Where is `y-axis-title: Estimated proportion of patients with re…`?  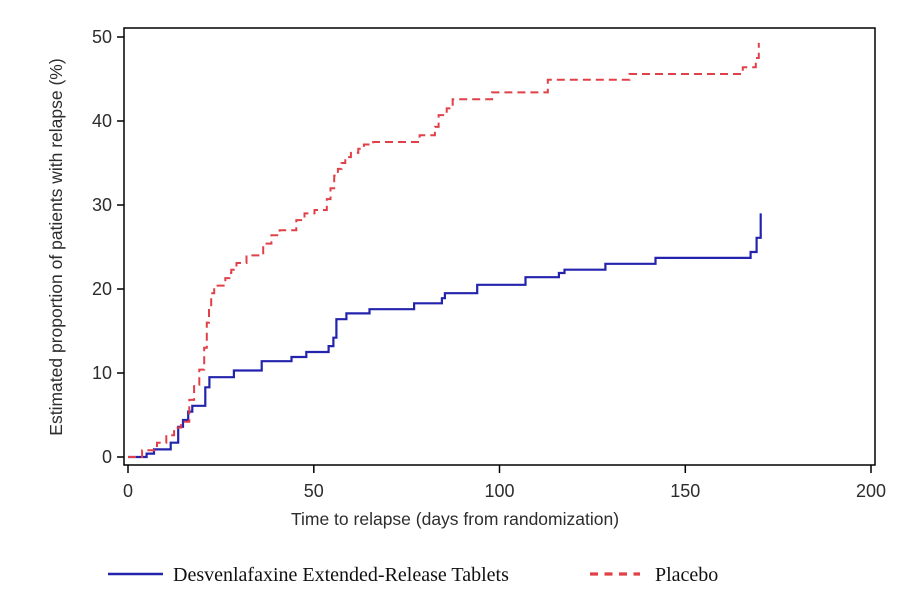
y-axis-title: Estimated proportion of patients with re… is located at coordinates (56, 246).